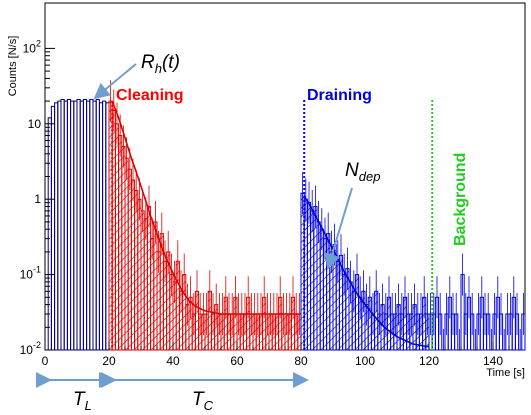  I want to click on x-tick-label-6: 120, so click(429, 361).